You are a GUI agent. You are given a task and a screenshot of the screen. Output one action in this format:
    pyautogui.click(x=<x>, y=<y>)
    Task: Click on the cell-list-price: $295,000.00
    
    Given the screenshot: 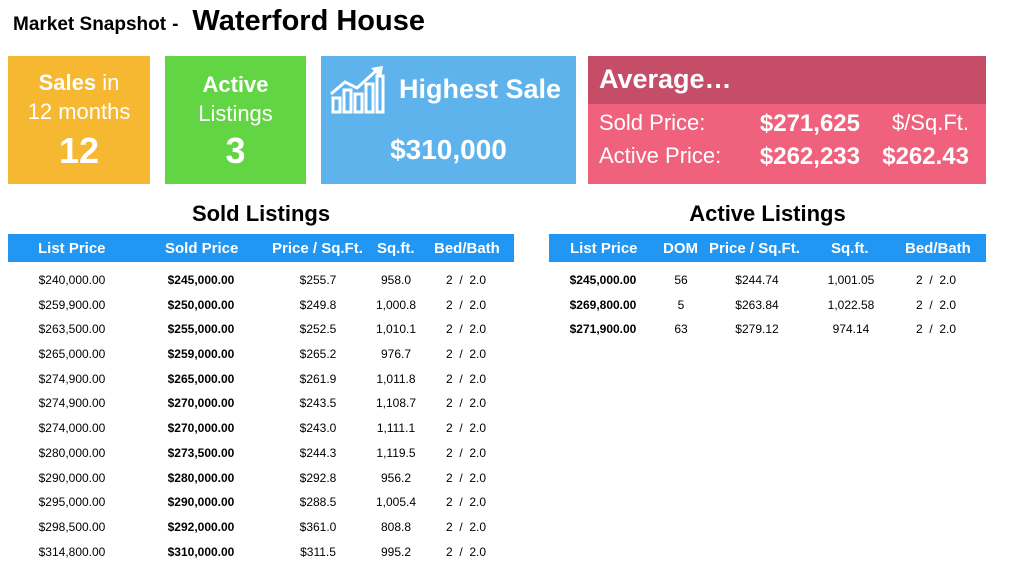 What is the action you would take?
    pyautogui.click(x=72, y=502)
    